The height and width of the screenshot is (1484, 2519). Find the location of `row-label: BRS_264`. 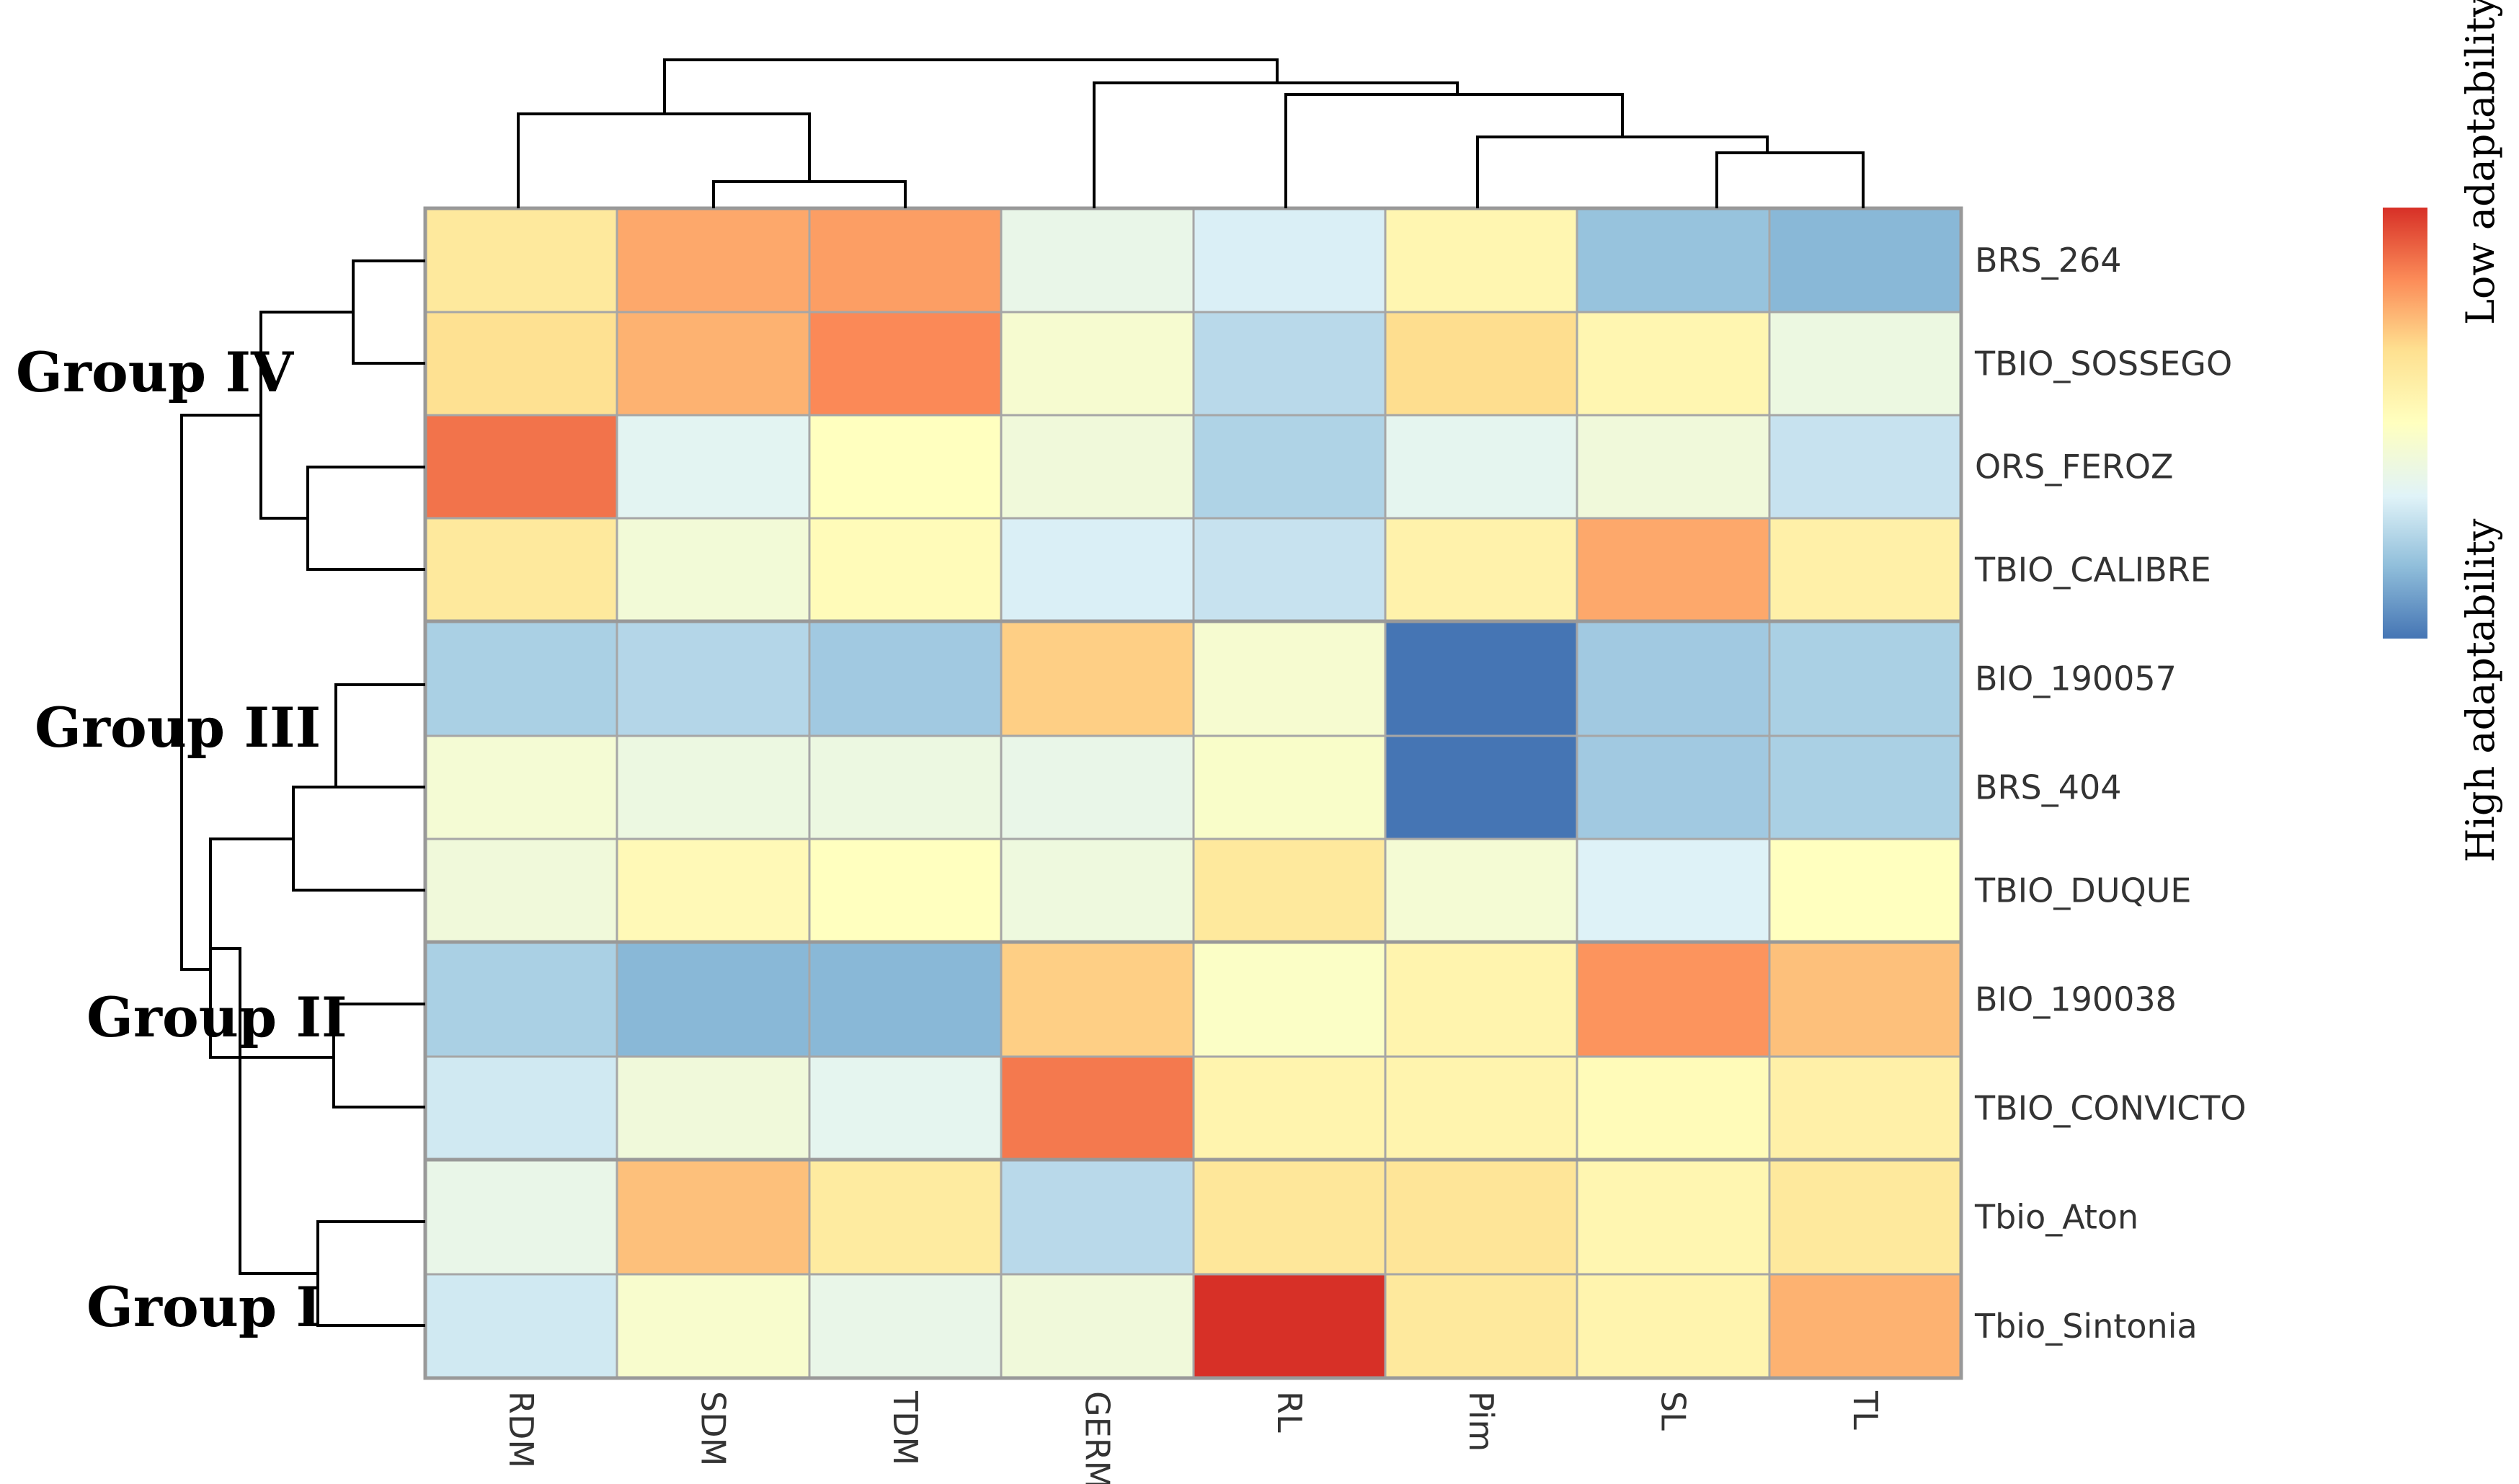

row-label: BRS_264 is located at coordinates (2048, 260).